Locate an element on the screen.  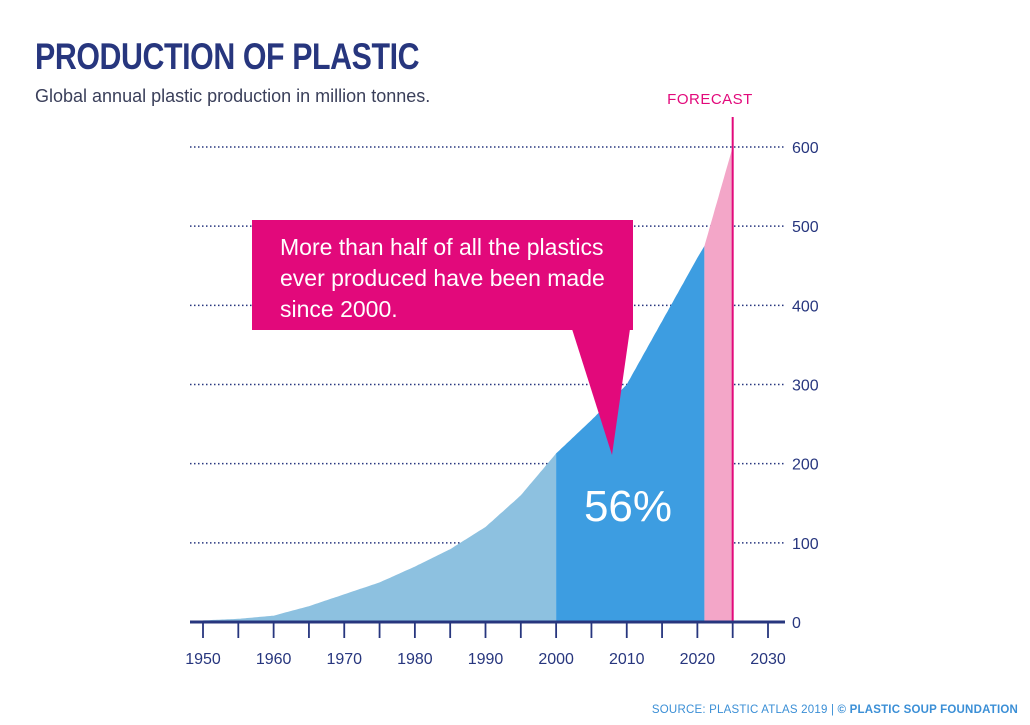
page-title: PRODUCTION OF PLASTIC is located at coordinates (227, 56).